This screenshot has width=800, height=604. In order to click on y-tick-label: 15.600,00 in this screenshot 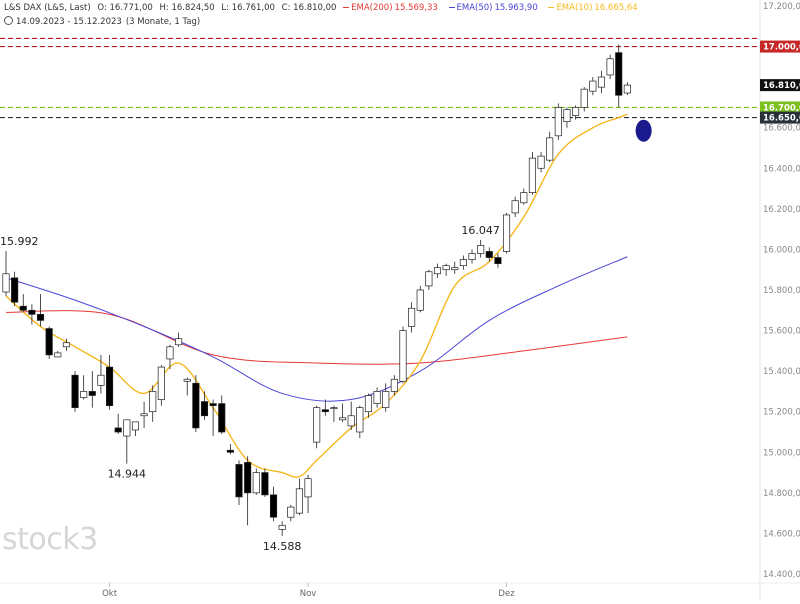, I will do `click(781, 332)`.